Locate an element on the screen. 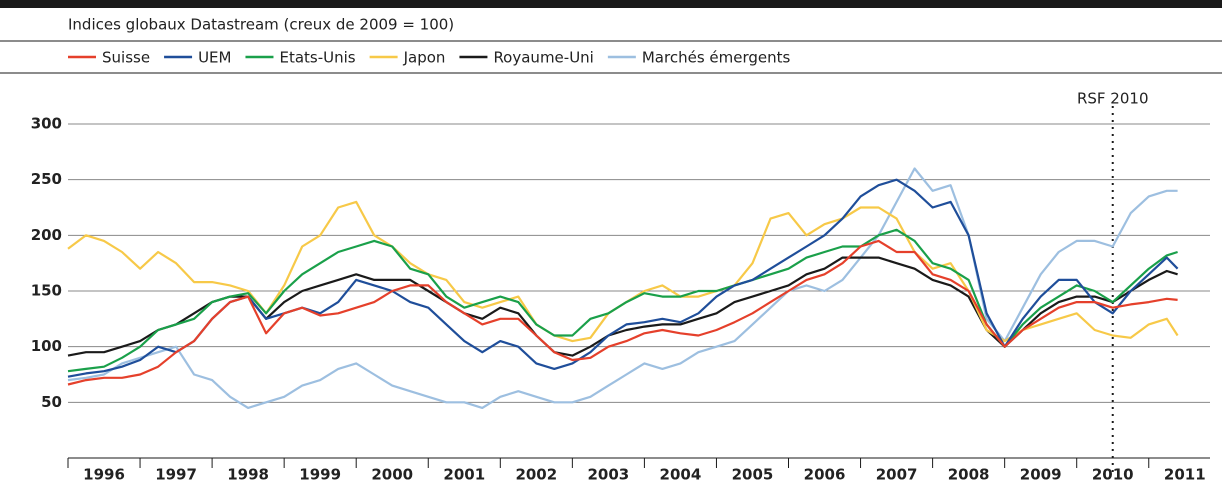  legend-label: Suisse is located at coordinates (126, 58).